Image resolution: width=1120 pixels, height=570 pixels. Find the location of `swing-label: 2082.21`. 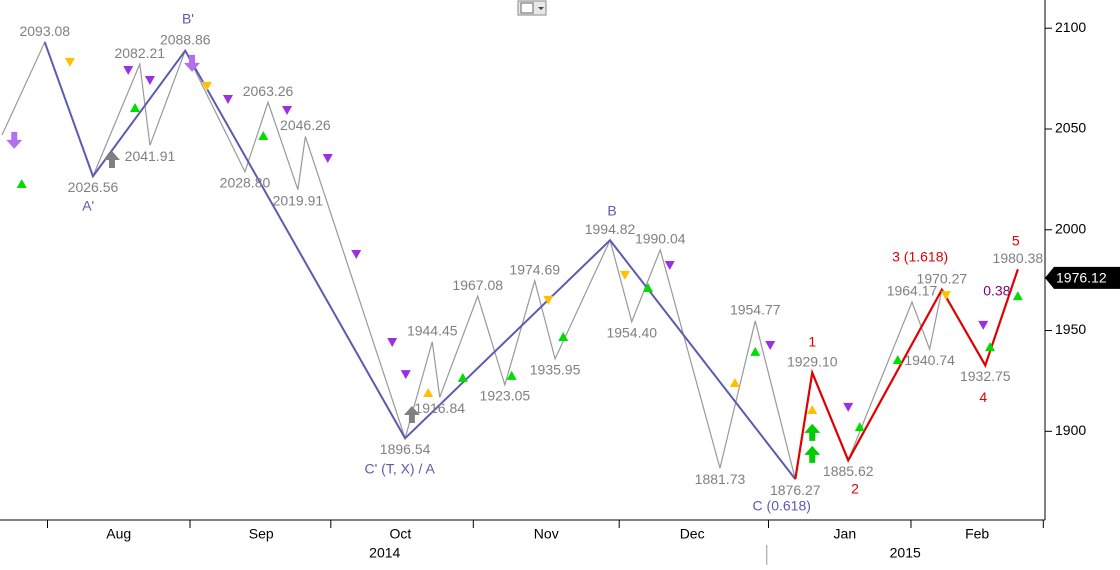

swing-label: 2082.21 is located at coordinates (139, 53).